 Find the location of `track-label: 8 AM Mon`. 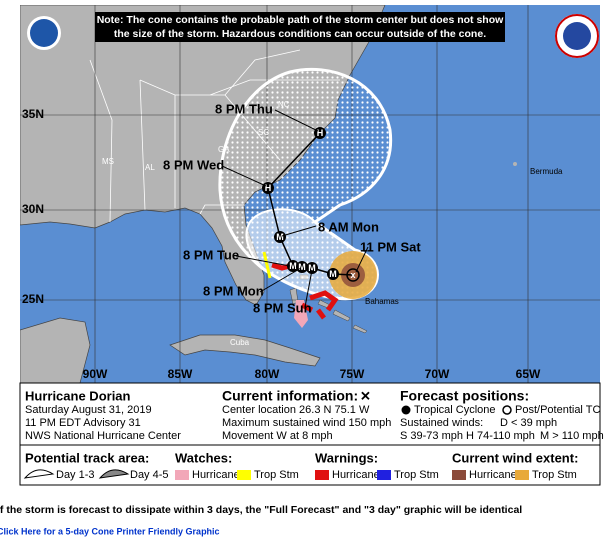

track-label: 8 AM Mon is located at coordinates (348, 226).